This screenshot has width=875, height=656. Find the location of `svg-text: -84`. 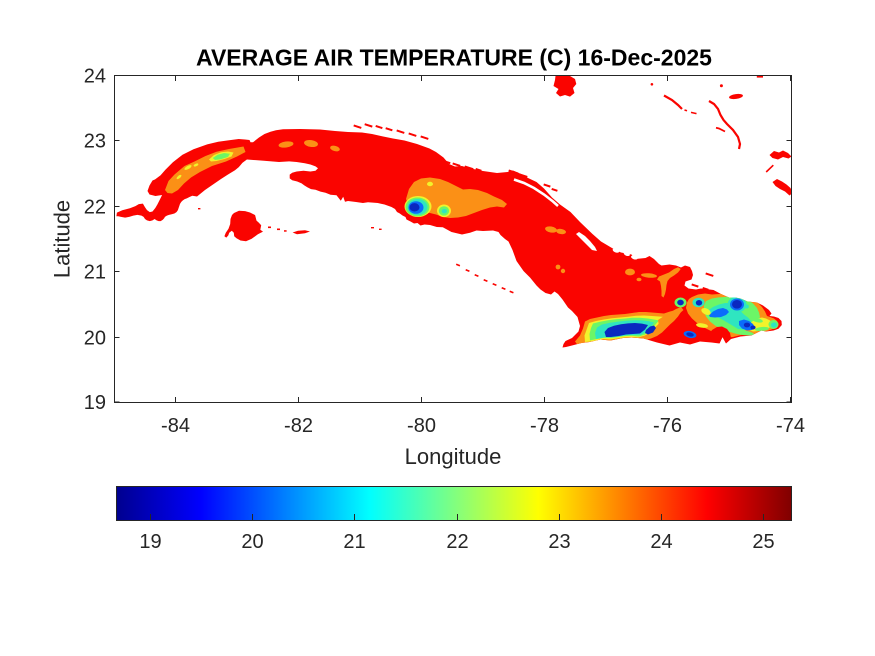

svg-text: -84 is located at coordinates (175, 426).